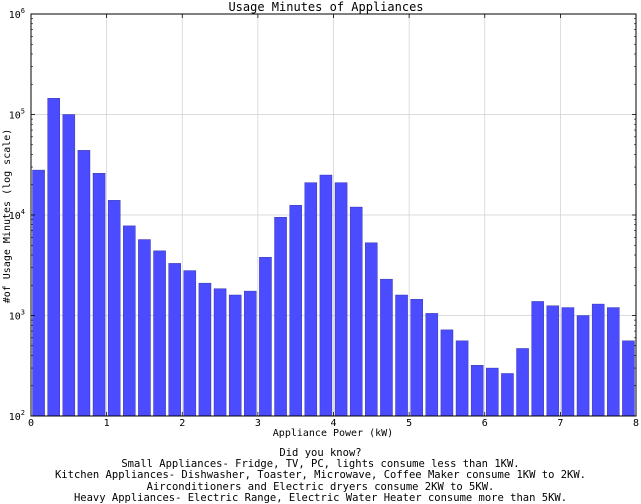 The height and width of the screenshot is (504, 641). I want to click on y-tick-label: 10⁶, so click(17, 14).